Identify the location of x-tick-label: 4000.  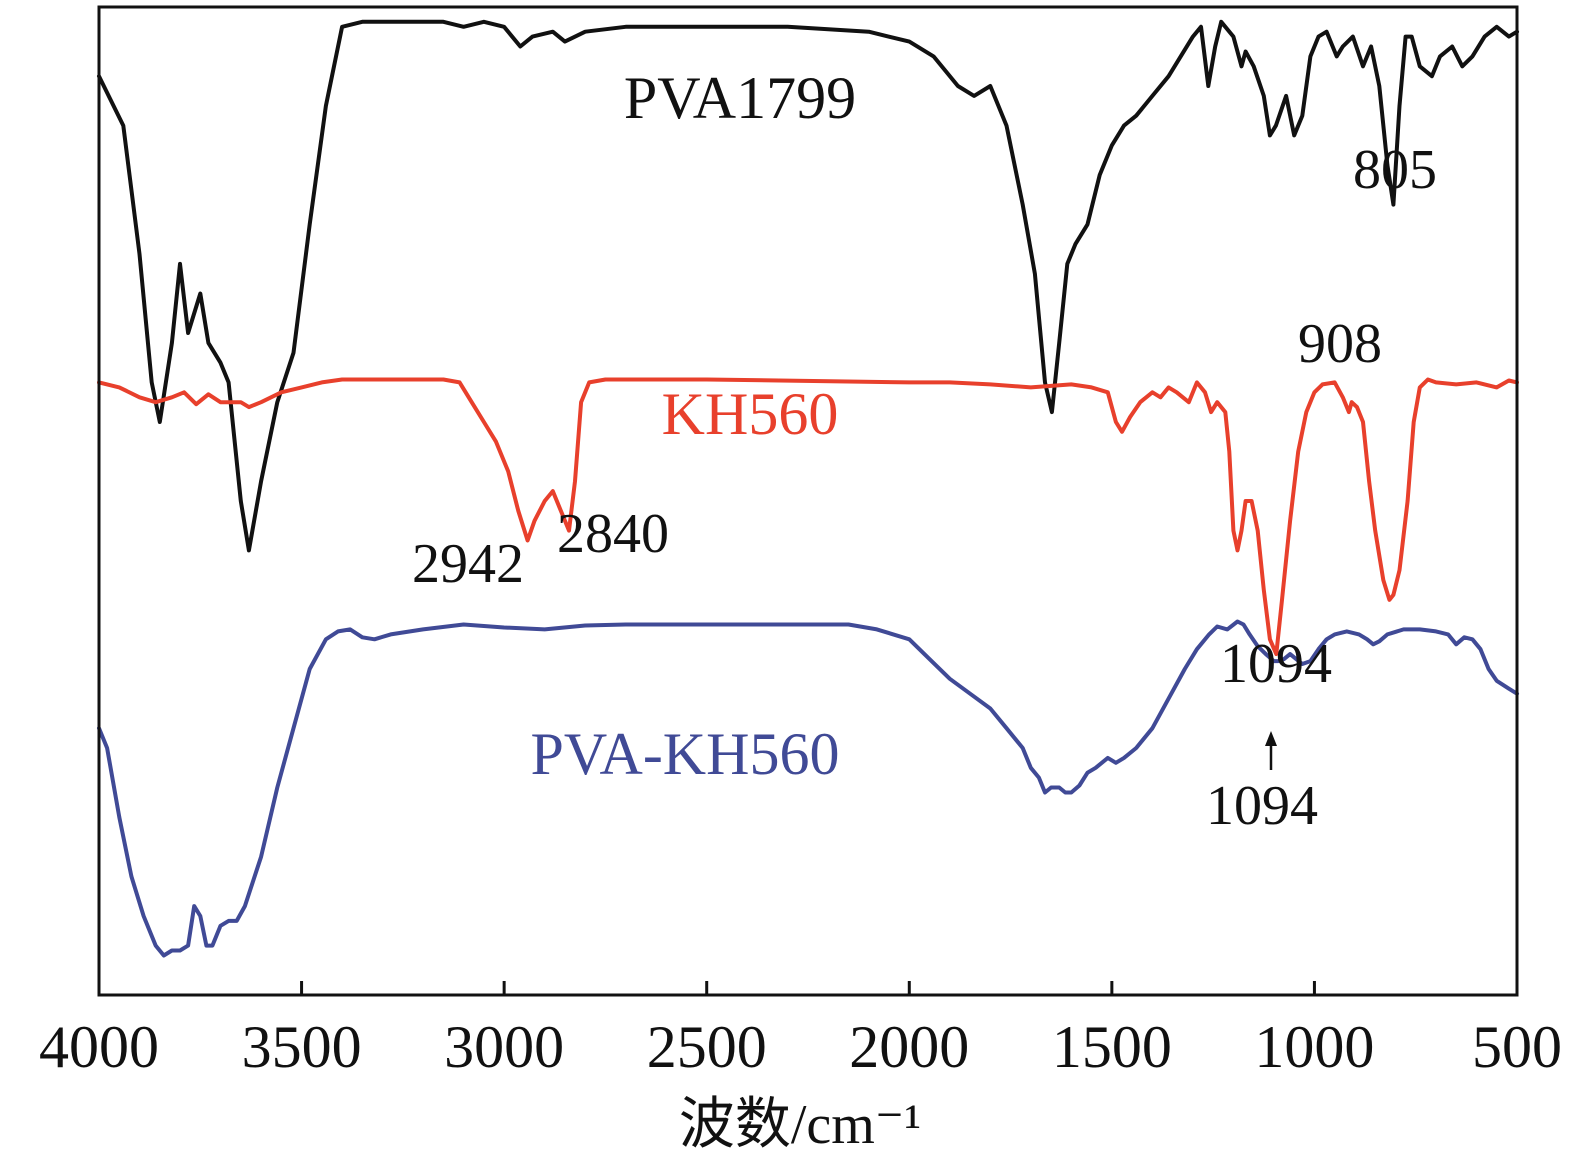
(99, 1047).